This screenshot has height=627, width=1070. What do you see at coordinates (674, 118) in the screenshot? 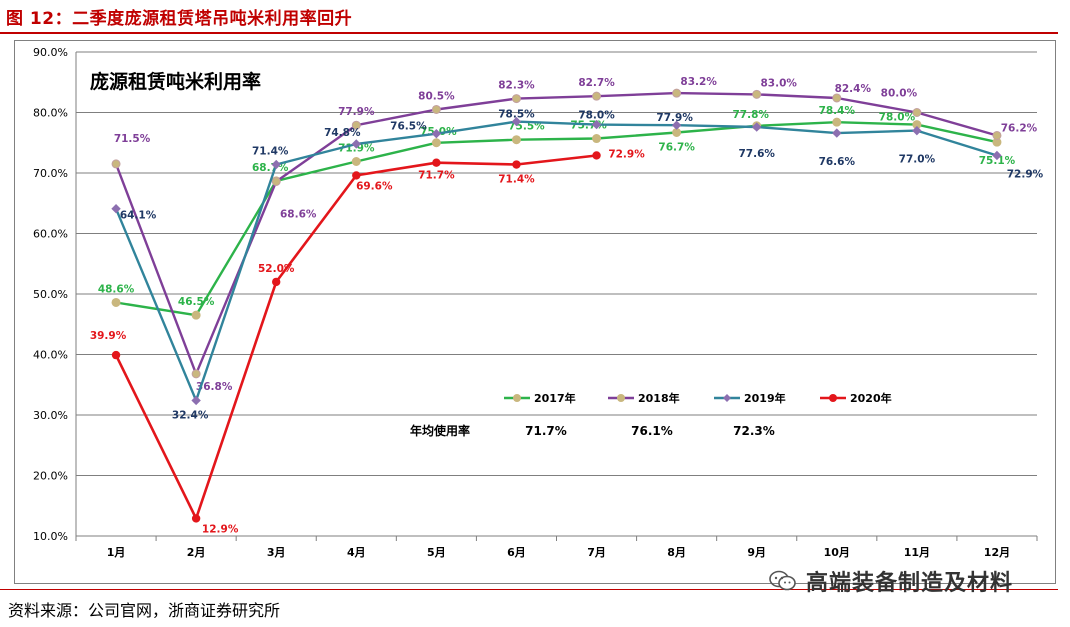
I see `data-label: 77.9%` at bounding box center [674, 118].